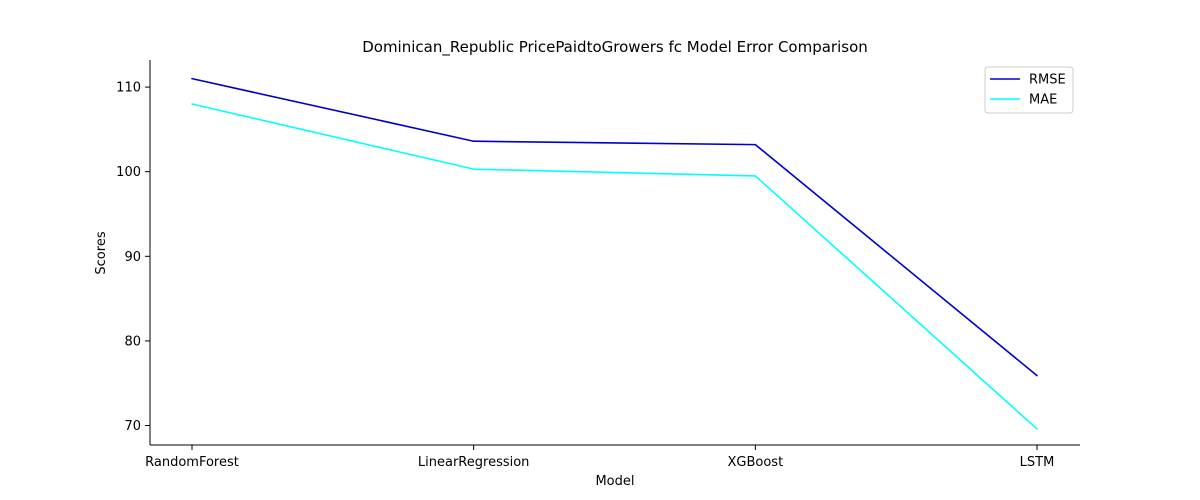 This screenshot has width=1200, height=500. Describe the element at coordinates (132, 341) in the screenshot. I see `y-tick-label: 80` at that location.